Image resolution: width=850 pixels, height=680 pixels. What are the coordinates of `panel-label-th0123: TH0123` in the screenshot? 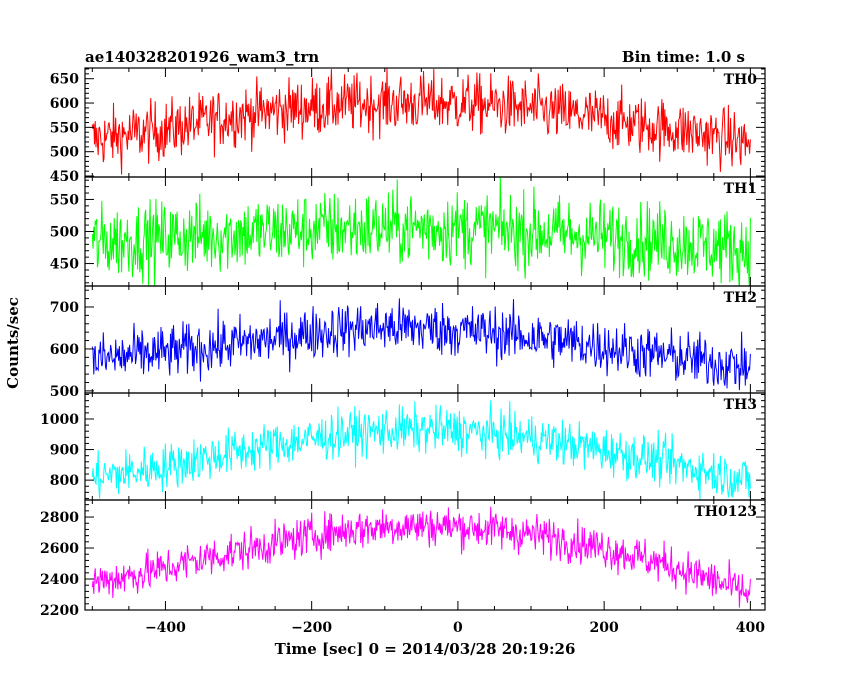 It's located at (725, 512).